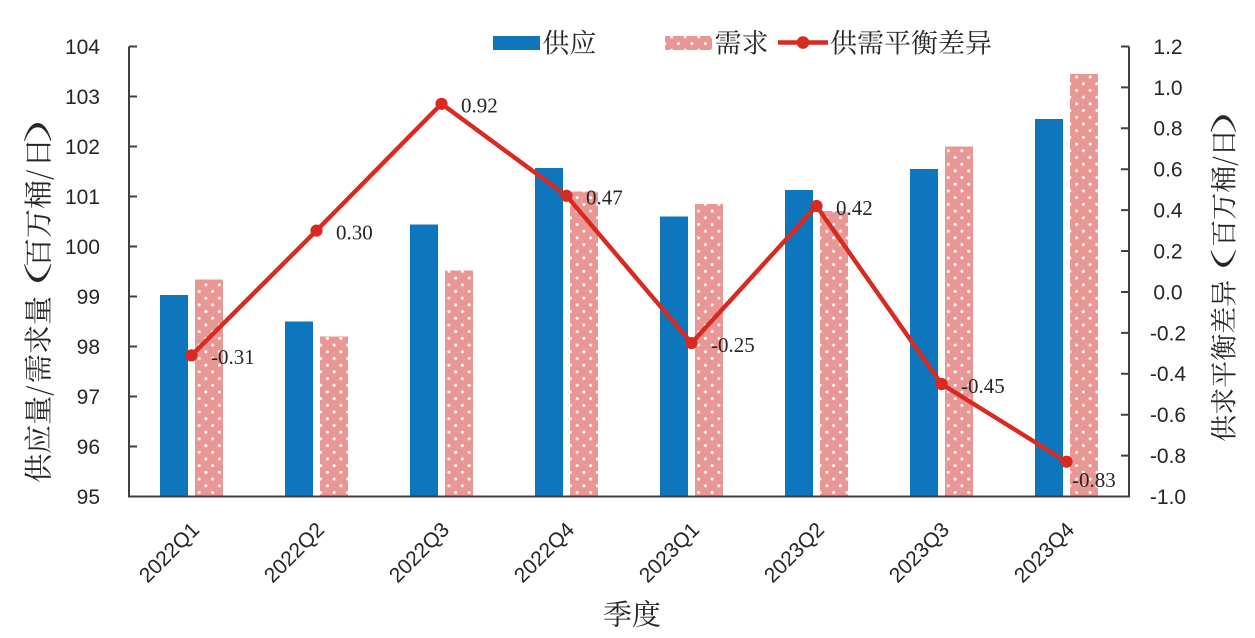 This screenshot has width=1255, height=638. What do you see at coordinates (604, 198) in the screenshot?
I see `svg-text: 0.47` at bounding box center [604, 198].